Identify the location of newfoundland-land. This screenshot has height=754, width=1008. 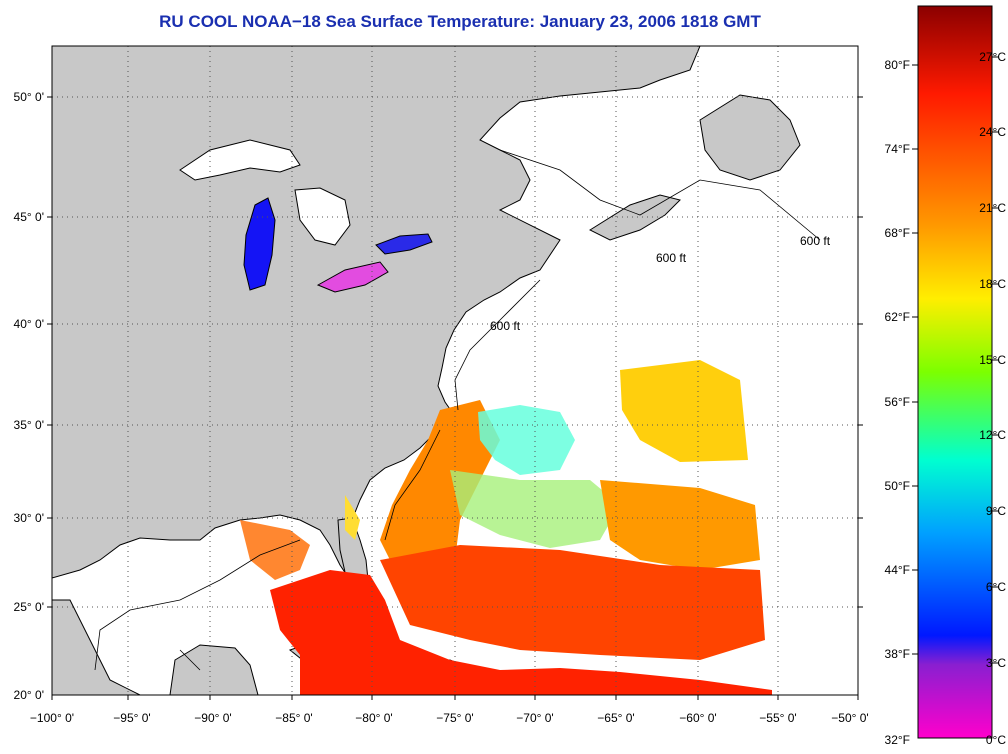
(750, 137).